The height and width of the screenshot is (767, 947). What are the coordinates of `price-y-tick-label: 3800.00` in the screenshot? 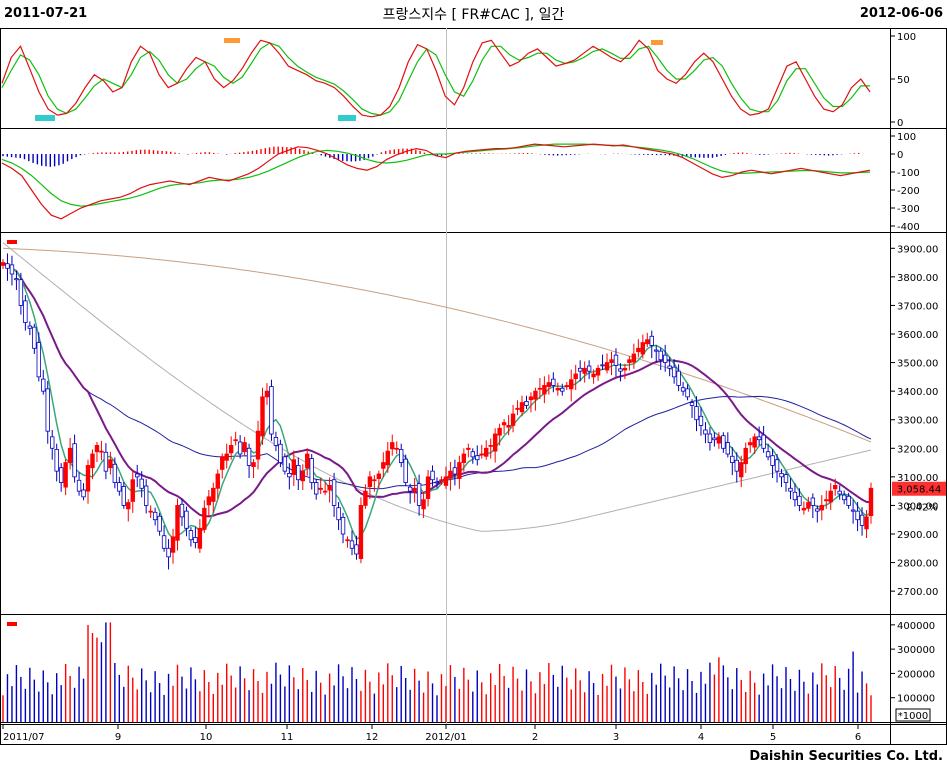 It's located at (917, 278).